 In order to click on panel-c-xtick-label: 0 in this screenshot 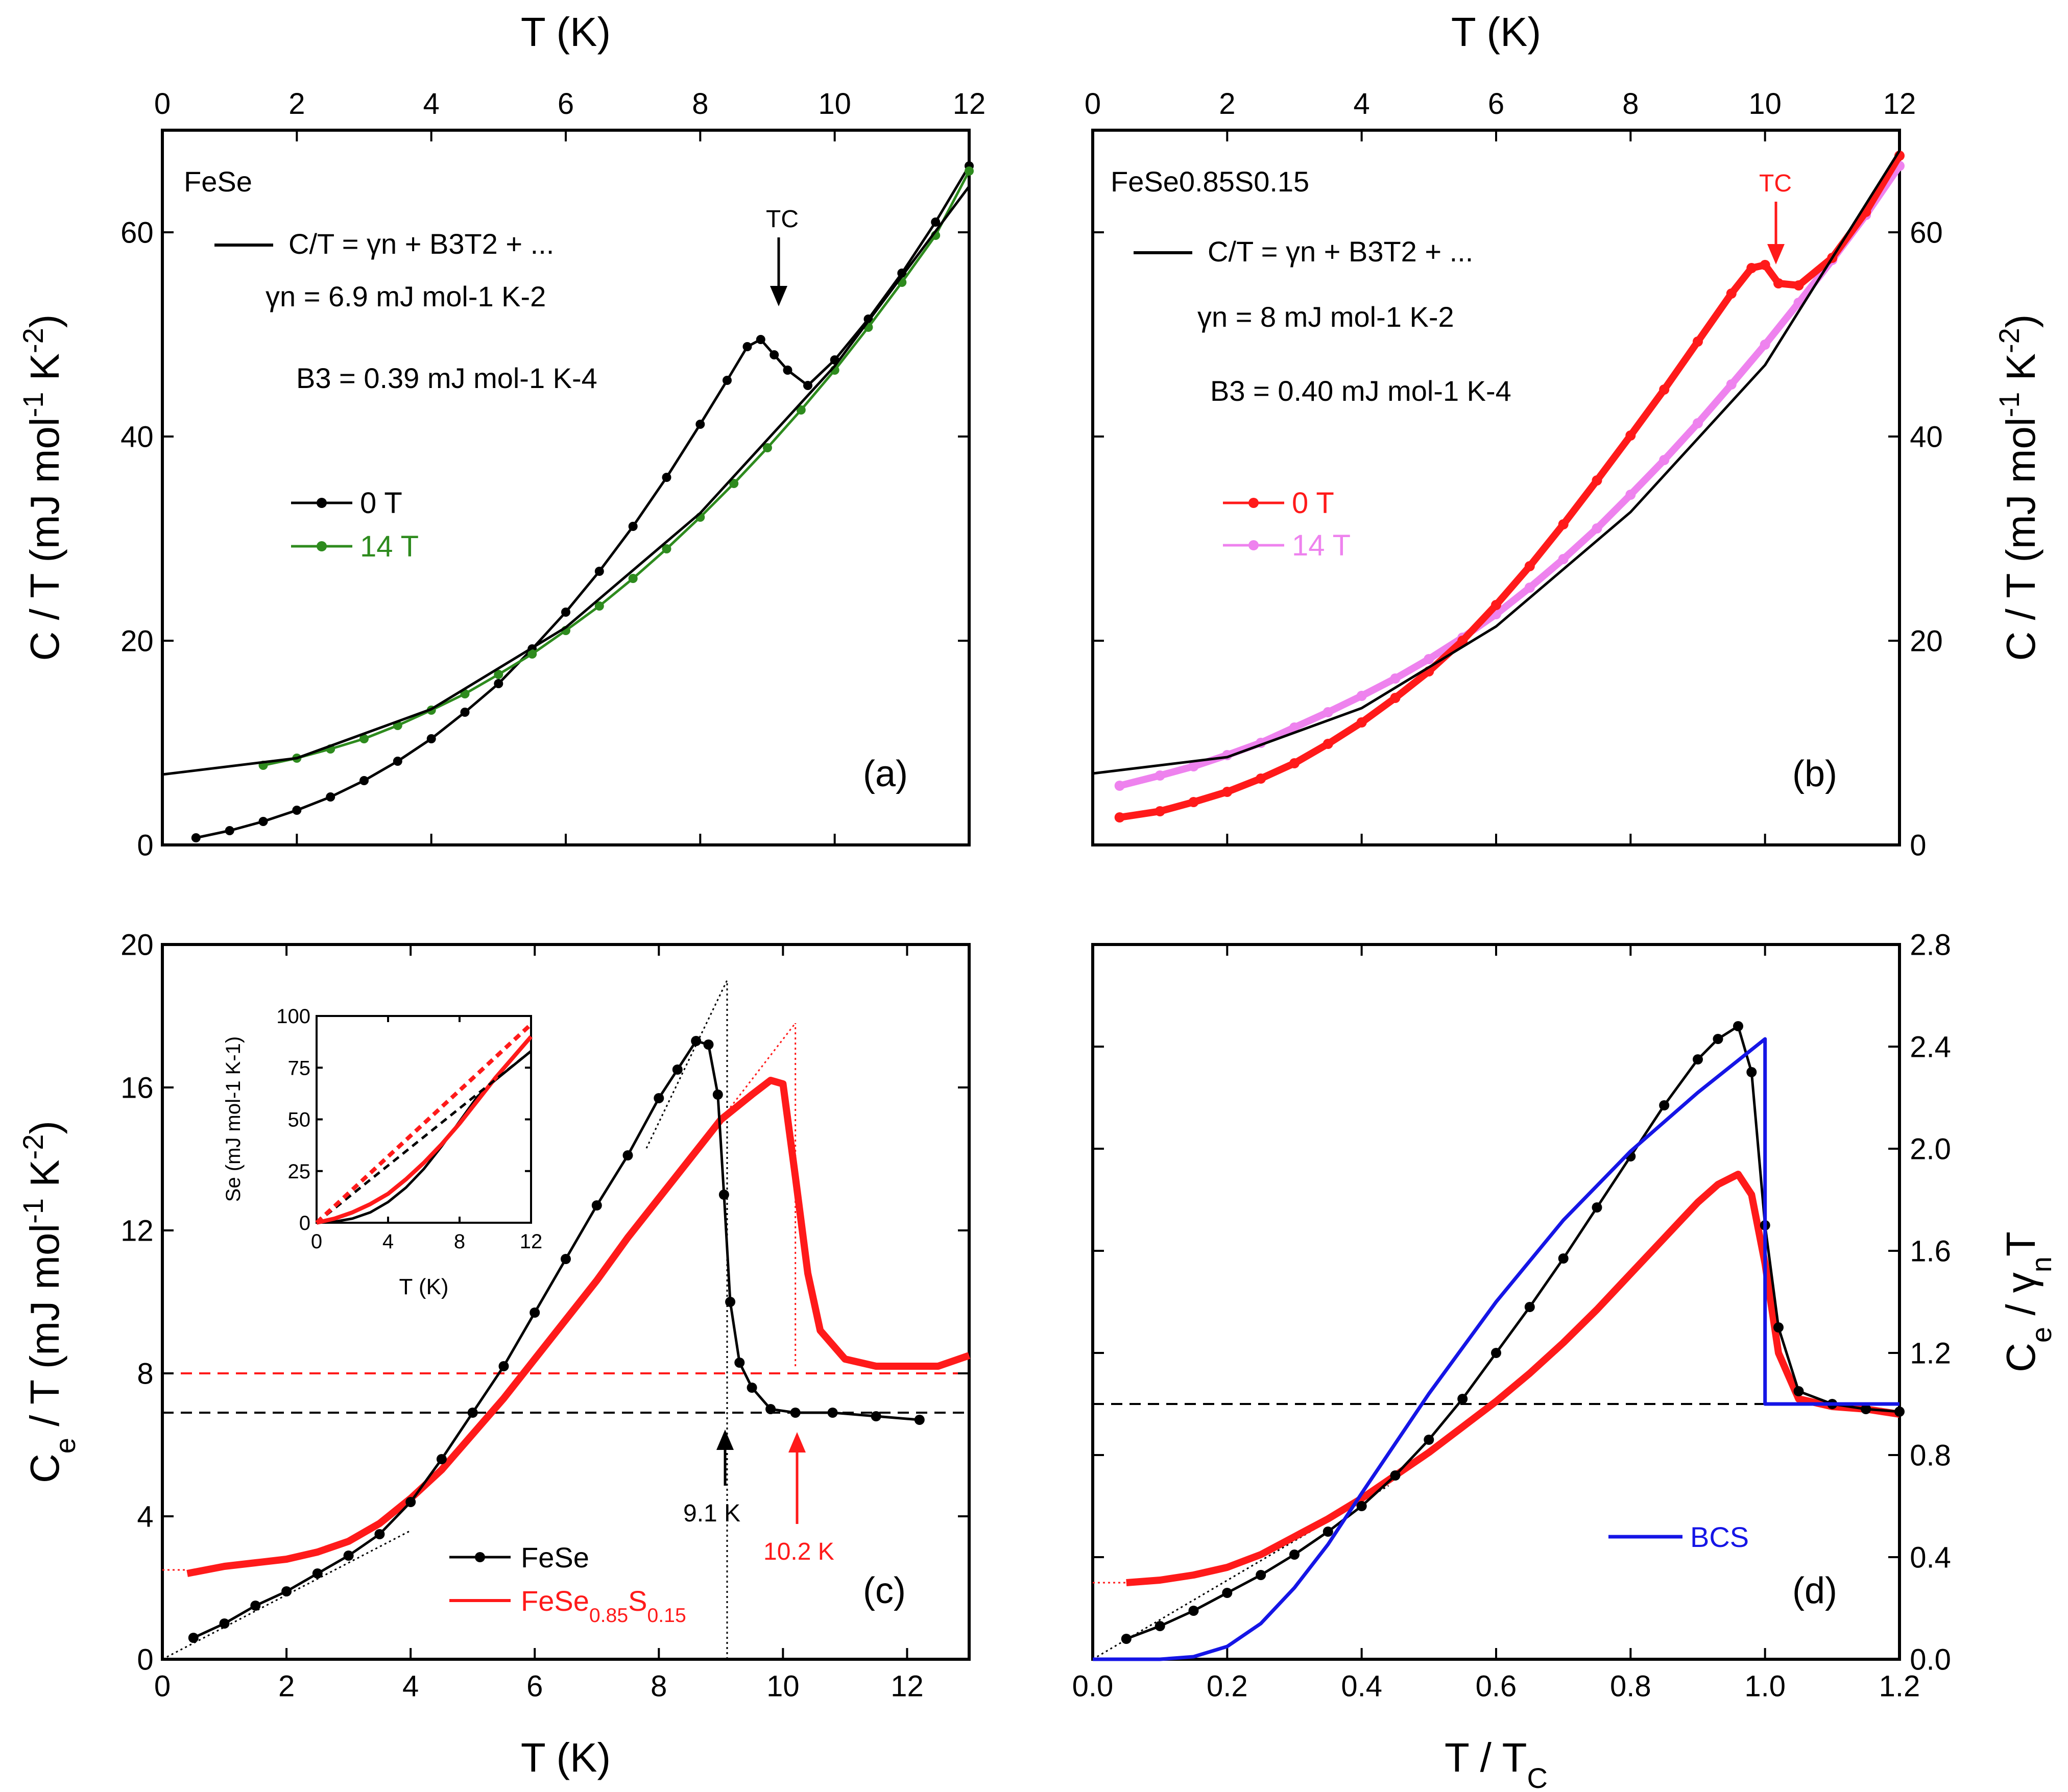, I will do `click(162, 1687)`.